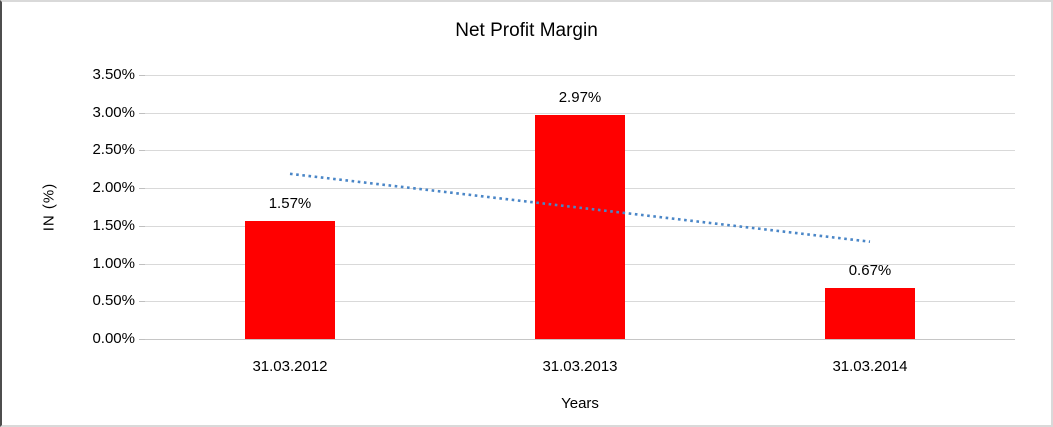 This screenshot has height=427, width=1053. What do you see at coordinates (113, 150) in the screenshot?
I see `y-tick-label: 2.50%` at bounding box center [113, 150].